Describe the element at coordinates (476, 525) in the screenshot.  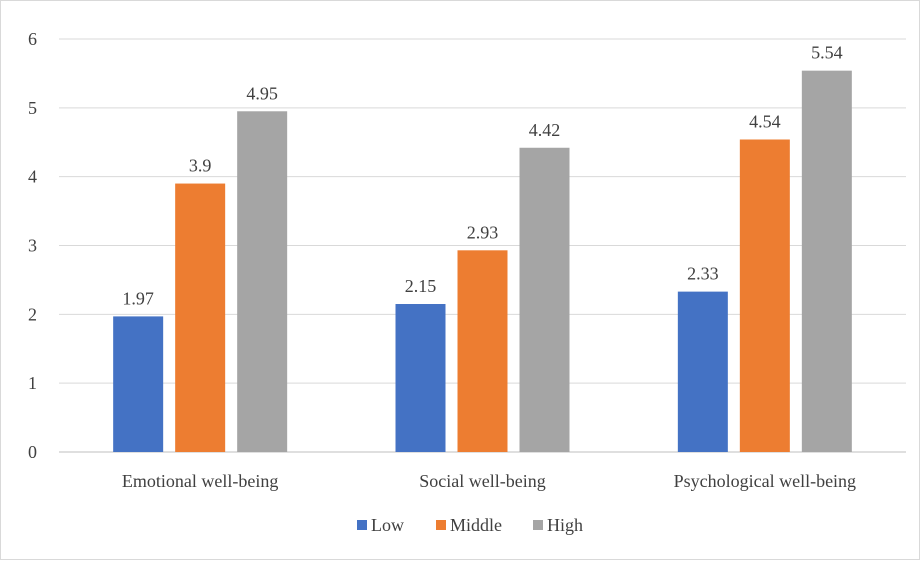
I see `legend-label: Middle` at that location.